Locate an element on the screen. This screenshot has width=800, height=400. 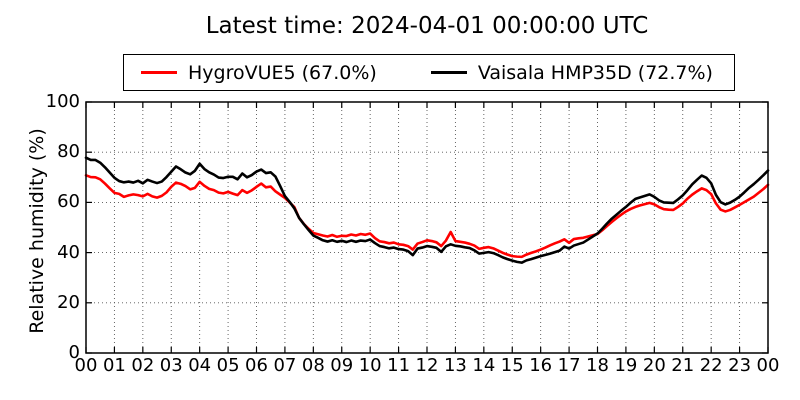
x-tick-label: 09 is located at coordinates (342, 365).